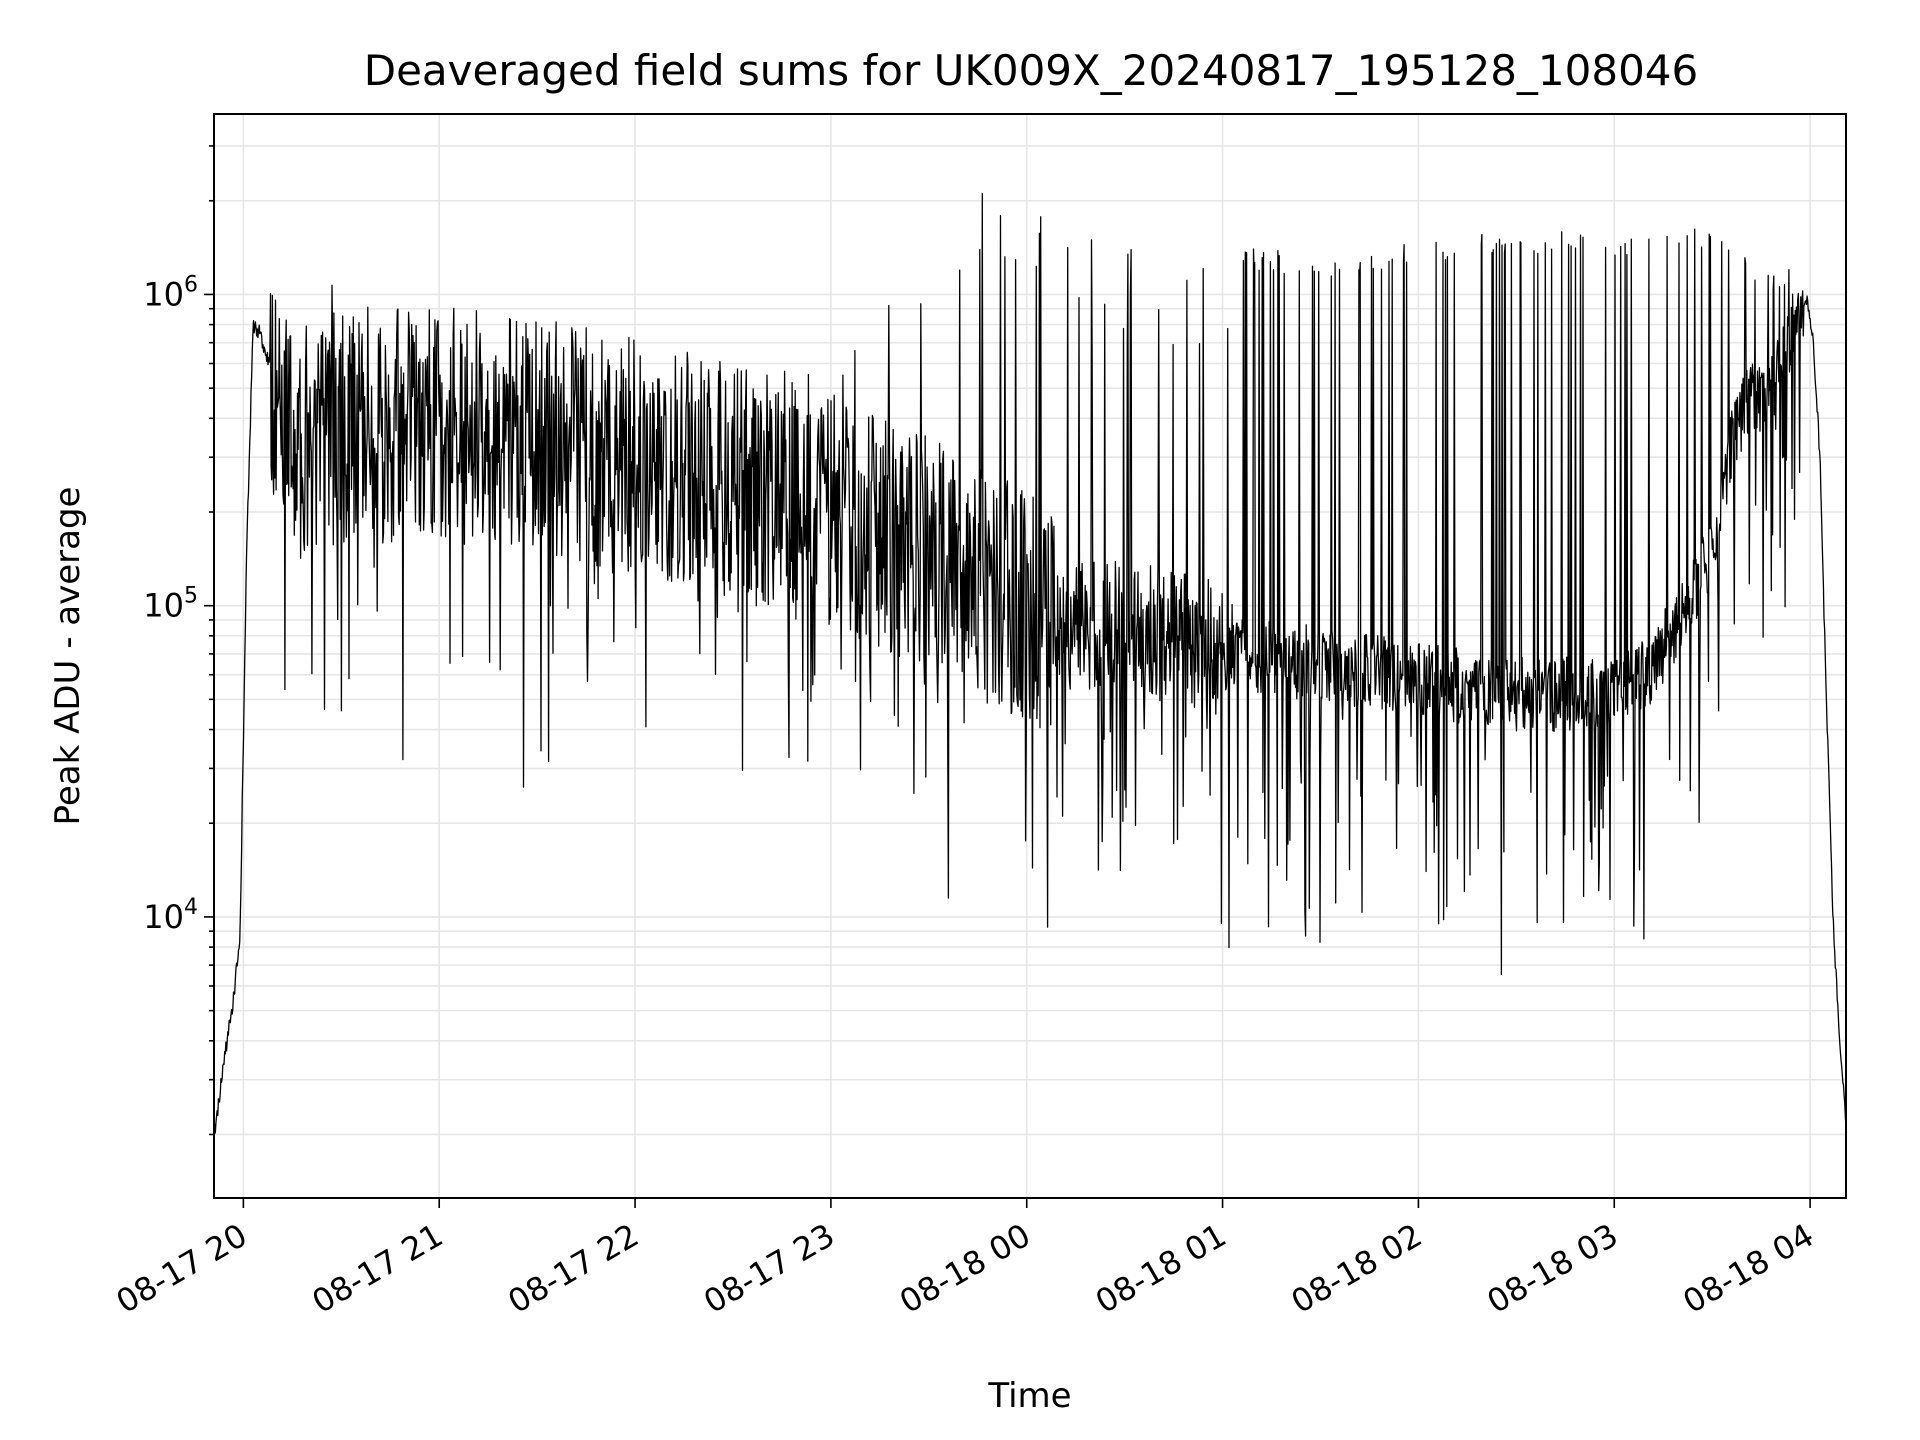  Describe the element at coordinates (170, 292) in the screenshot. I see `y-tick-label: 106` at that location.